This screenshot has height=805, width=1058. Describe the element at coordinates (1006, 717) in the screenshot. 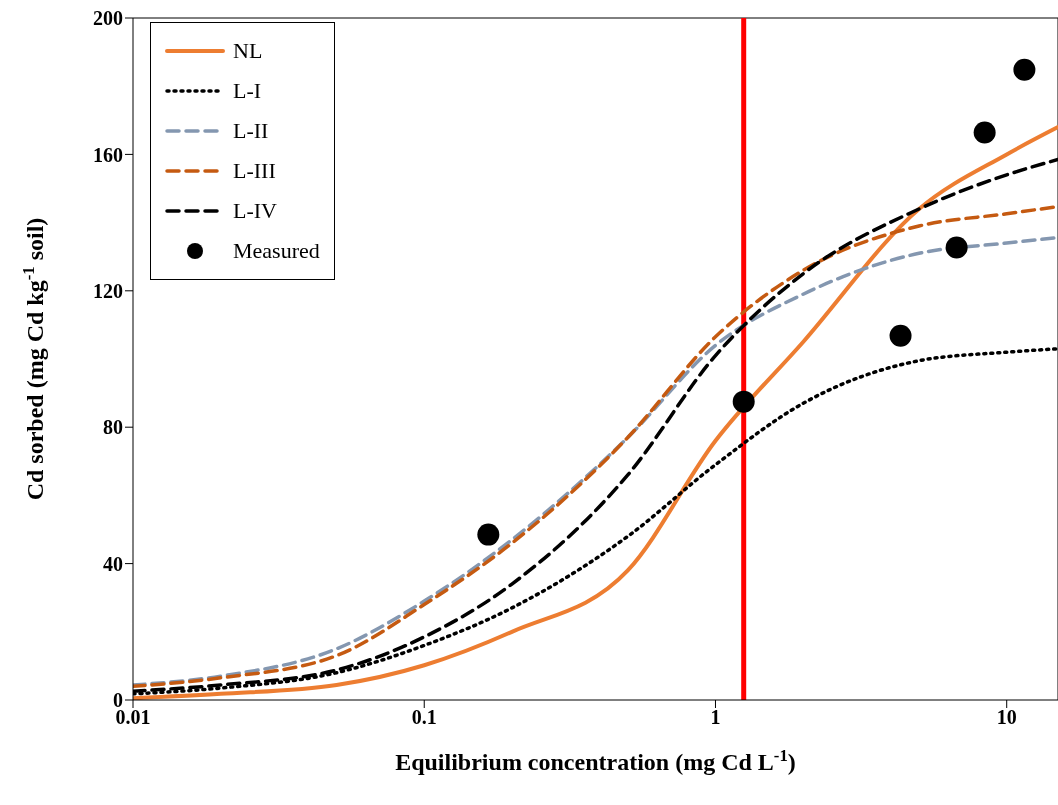

I see `x-tick-label: 10` at that location.